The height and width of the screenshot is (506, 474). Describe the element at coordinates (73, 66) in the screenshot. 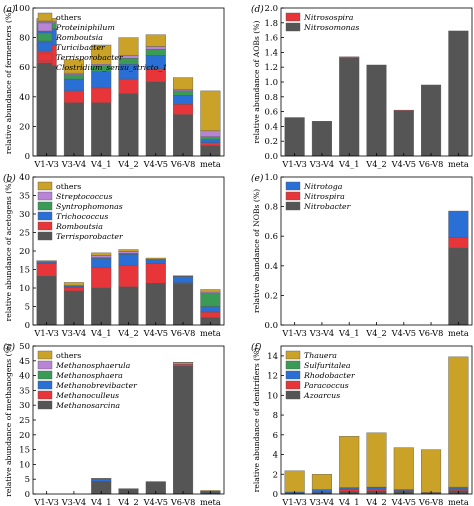

I see `bar-a-V3-V4-others` at that location.